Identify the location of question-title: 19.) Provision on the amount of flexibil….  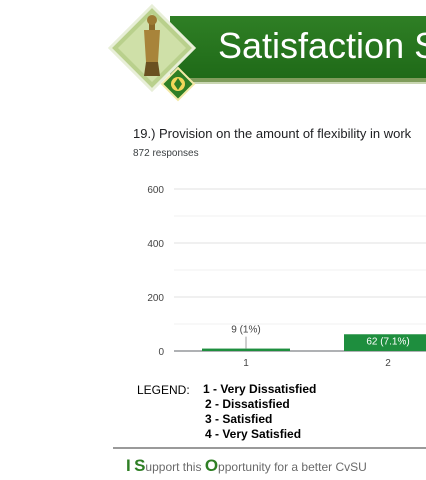
(272, 133).